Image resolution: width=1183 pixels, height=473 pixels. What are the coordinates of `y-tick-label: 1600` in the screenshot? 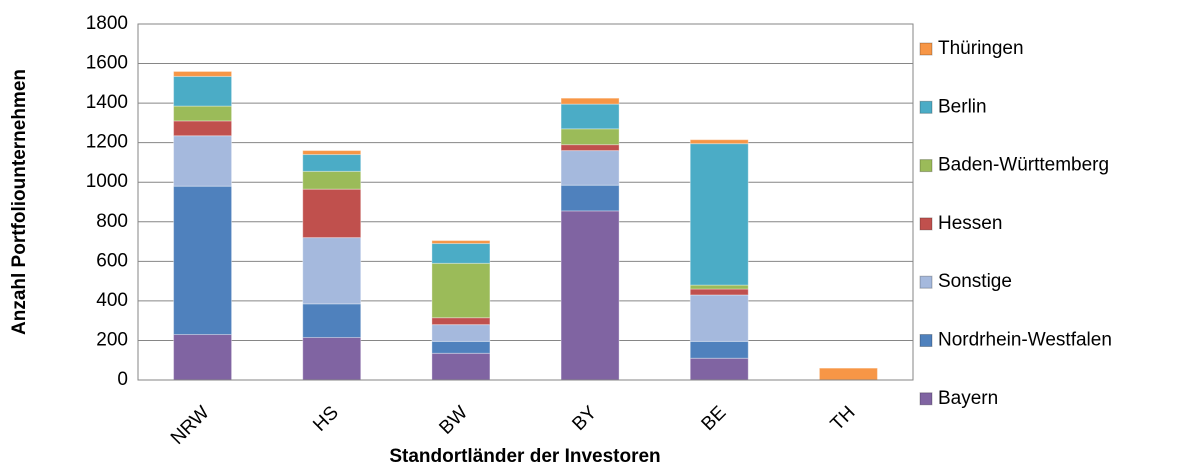 It's located at (107, 63).